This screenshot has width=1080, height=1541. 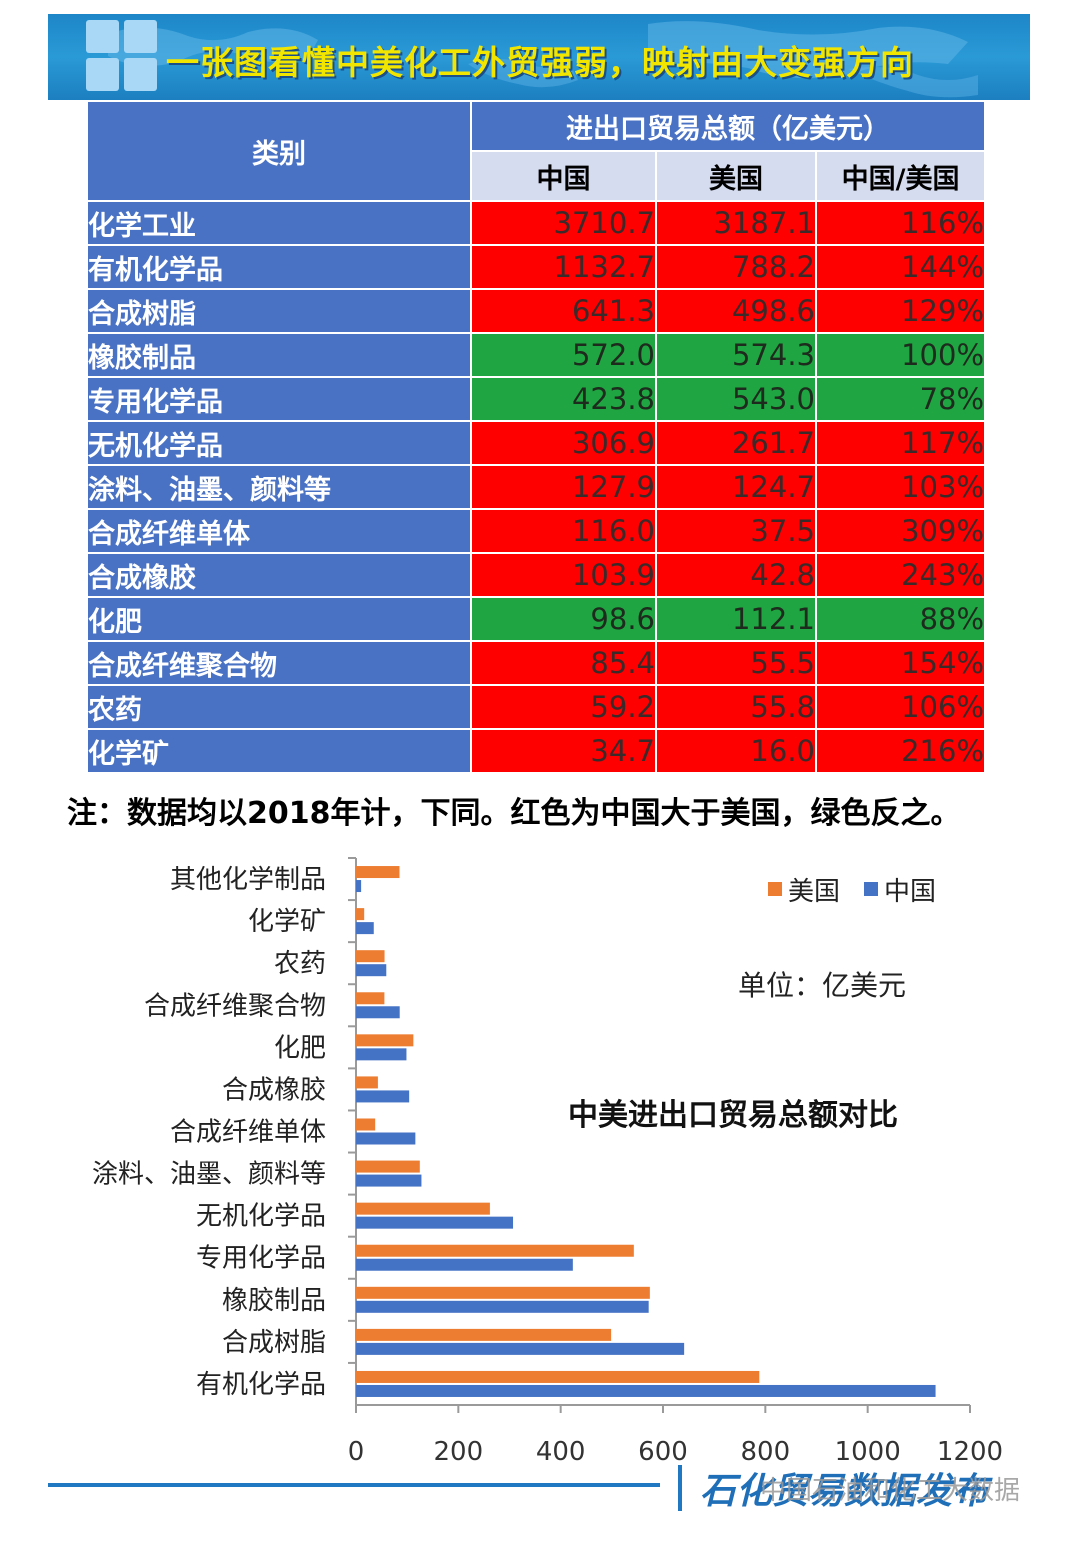 I want to click on cell-china: 127.9, so click(x=564, y=488).